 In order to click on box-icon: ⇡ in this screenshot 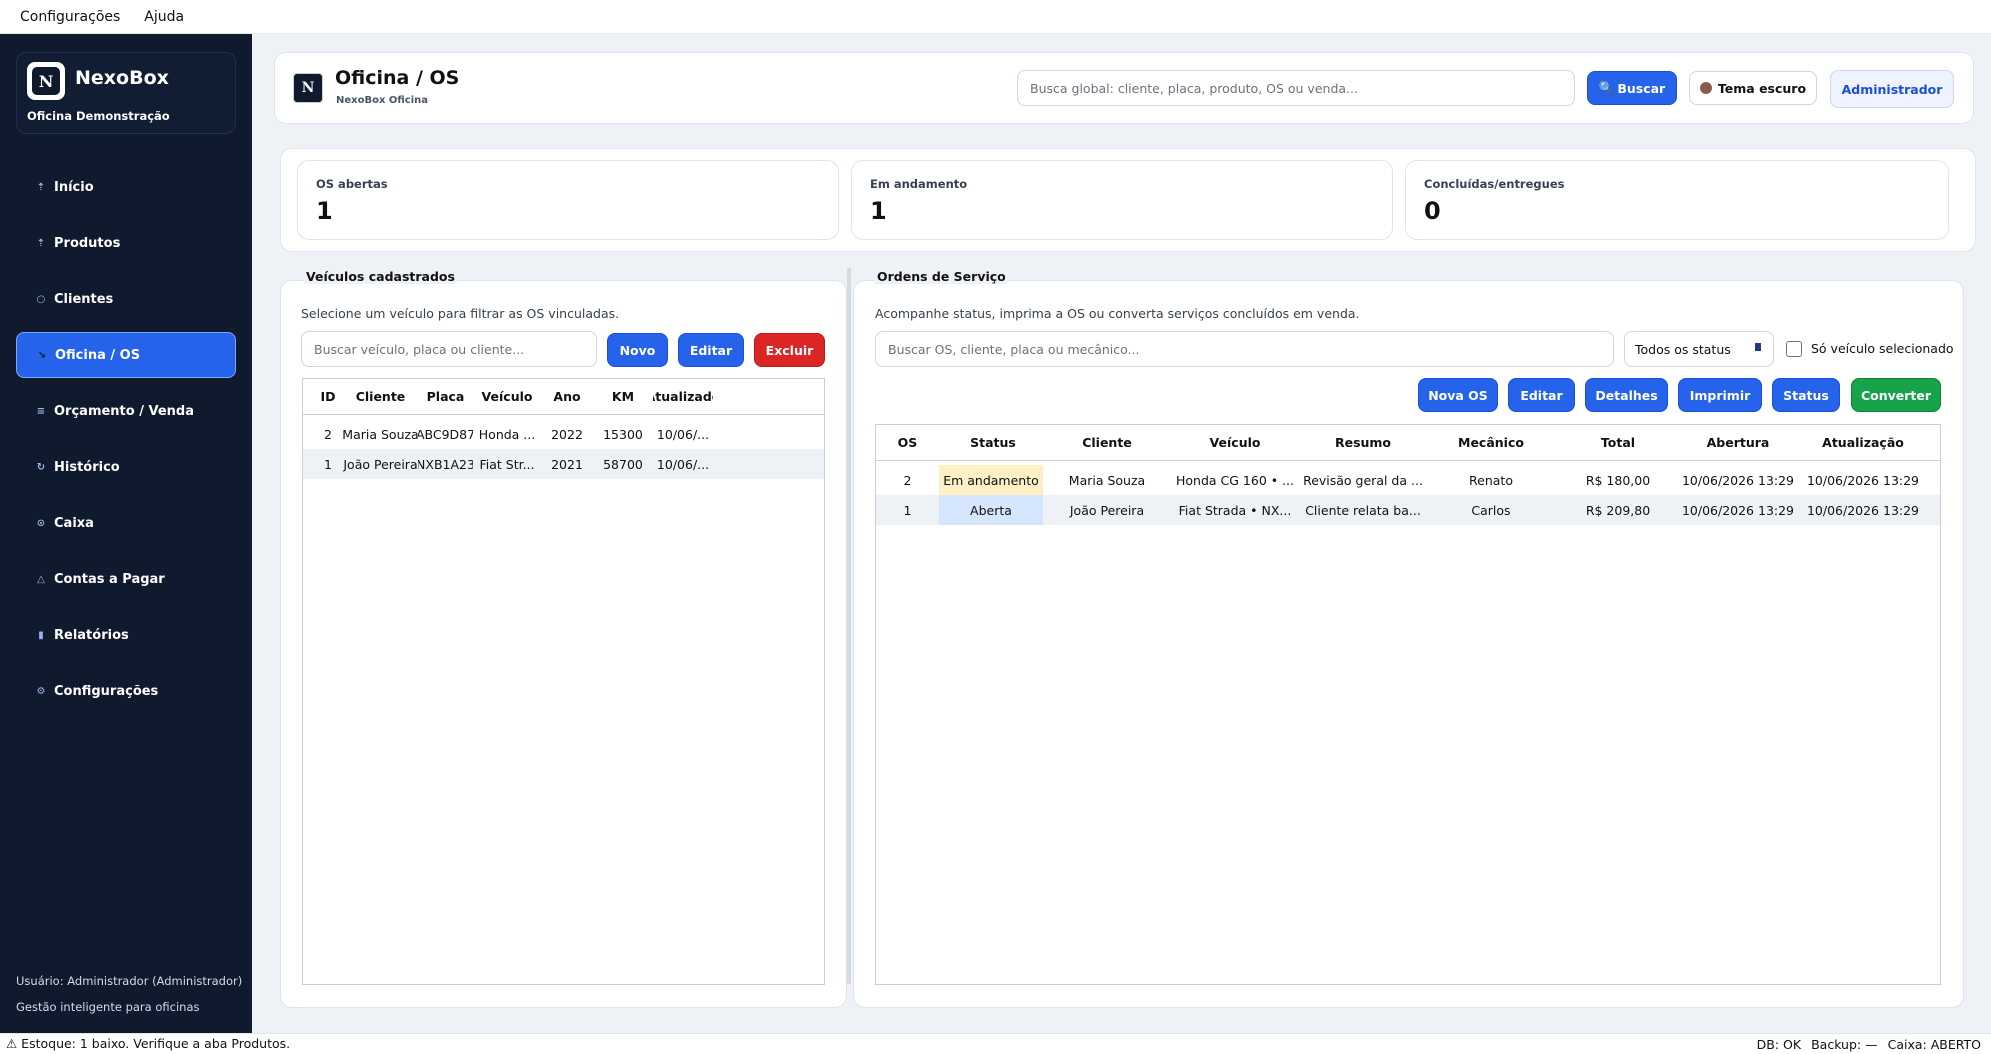, I will do `click(41, 243)`.